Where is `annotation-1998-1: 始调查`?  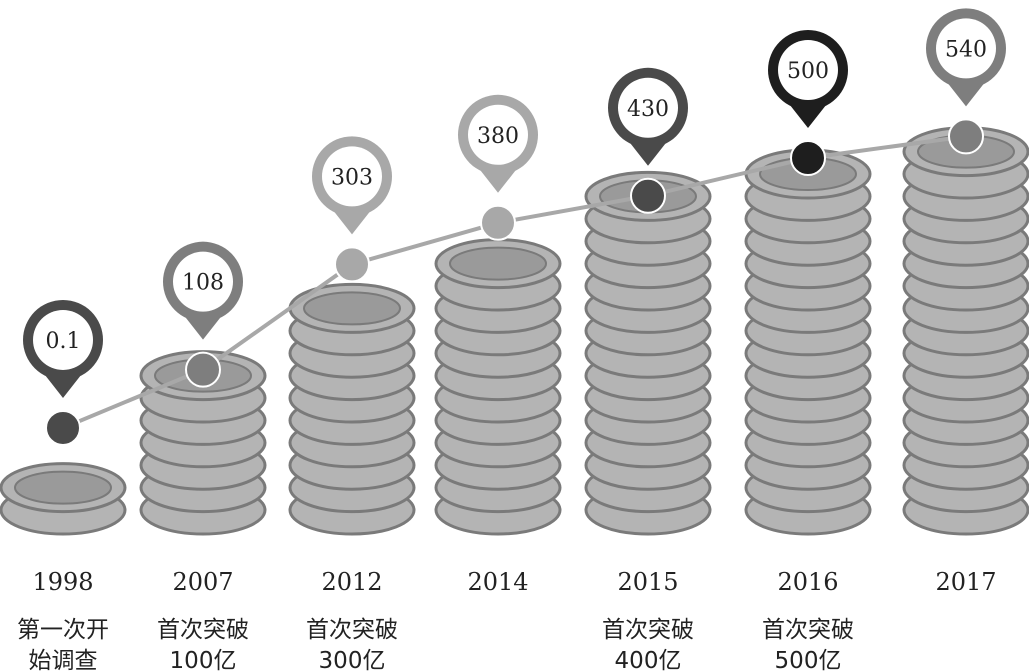
annotation-1998-1: 始调查 is located at coordinates (63, 659).